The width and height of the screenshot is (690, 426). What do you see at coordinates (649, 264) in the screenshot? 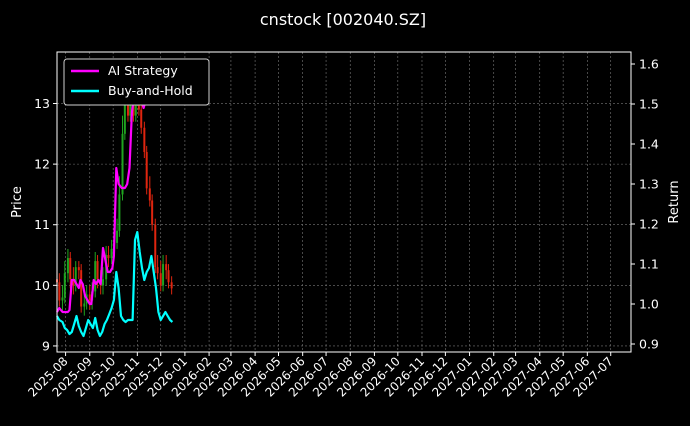
I see `y-tick-label-right: 1.1` at bounding box center [649, 264].